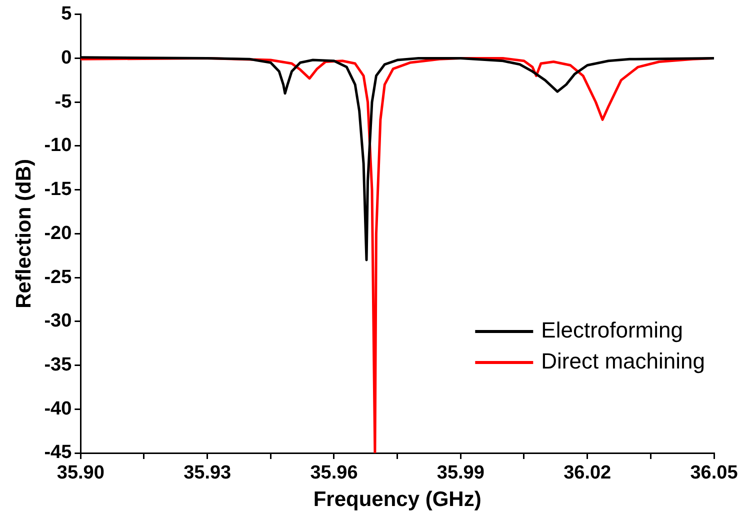 The width and height of the screenshot is (744, 521). Describe the element at coordinates (612, 330) in the screenshot. I see `legend-label: Electroforming` at that location.